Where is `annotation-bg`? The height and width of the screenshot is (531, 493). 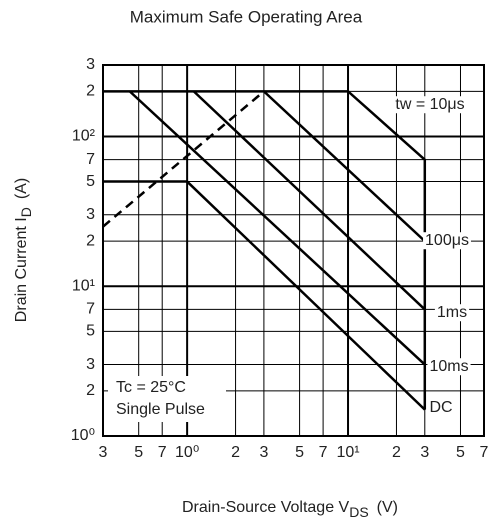 annotation-bg is located at coordinates (167, 399).